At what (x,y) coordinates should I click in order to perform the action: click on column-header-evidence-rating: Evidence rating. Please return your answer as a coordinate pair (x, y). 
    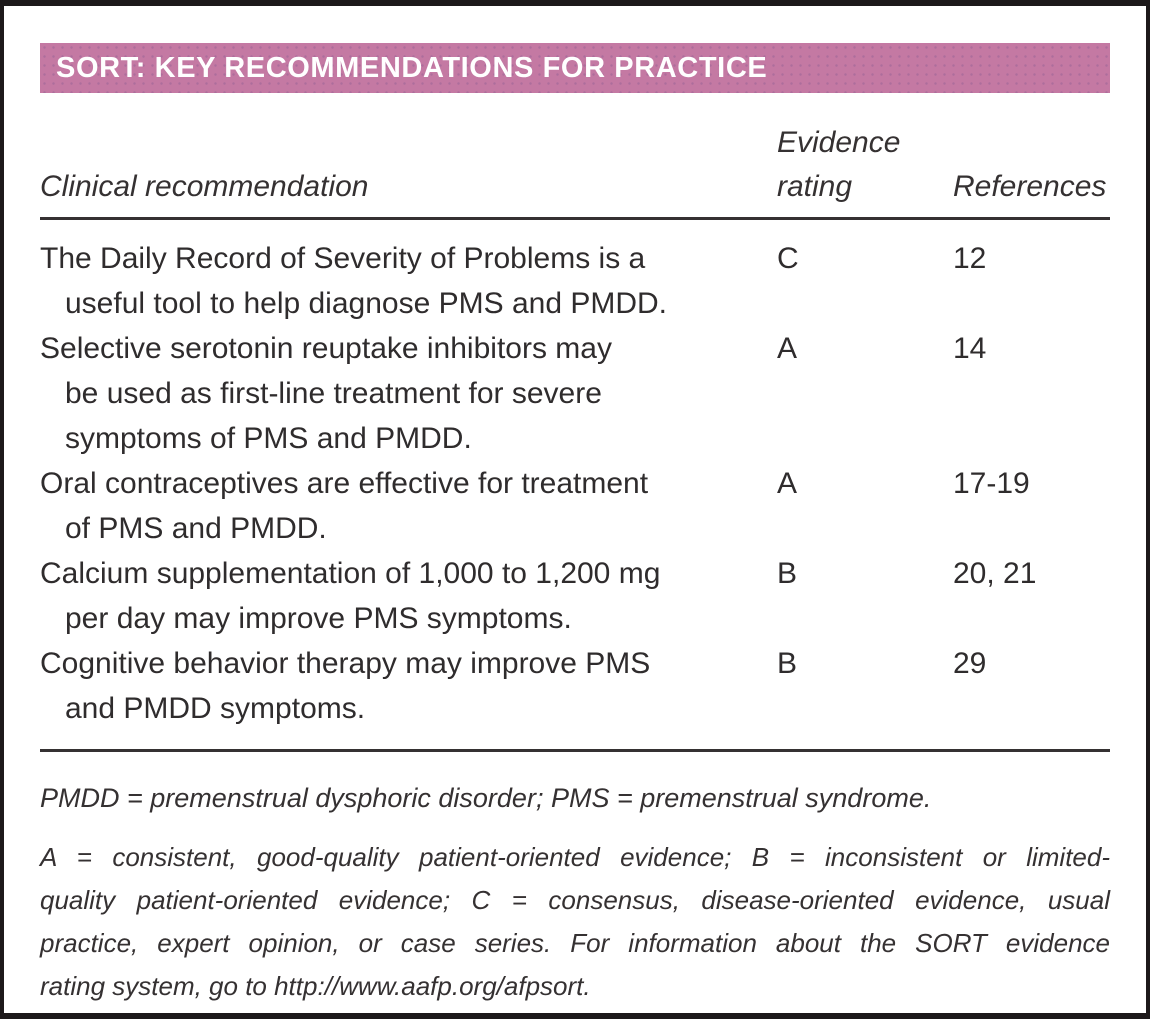
    Looking at the image, I should click on (839, 164).